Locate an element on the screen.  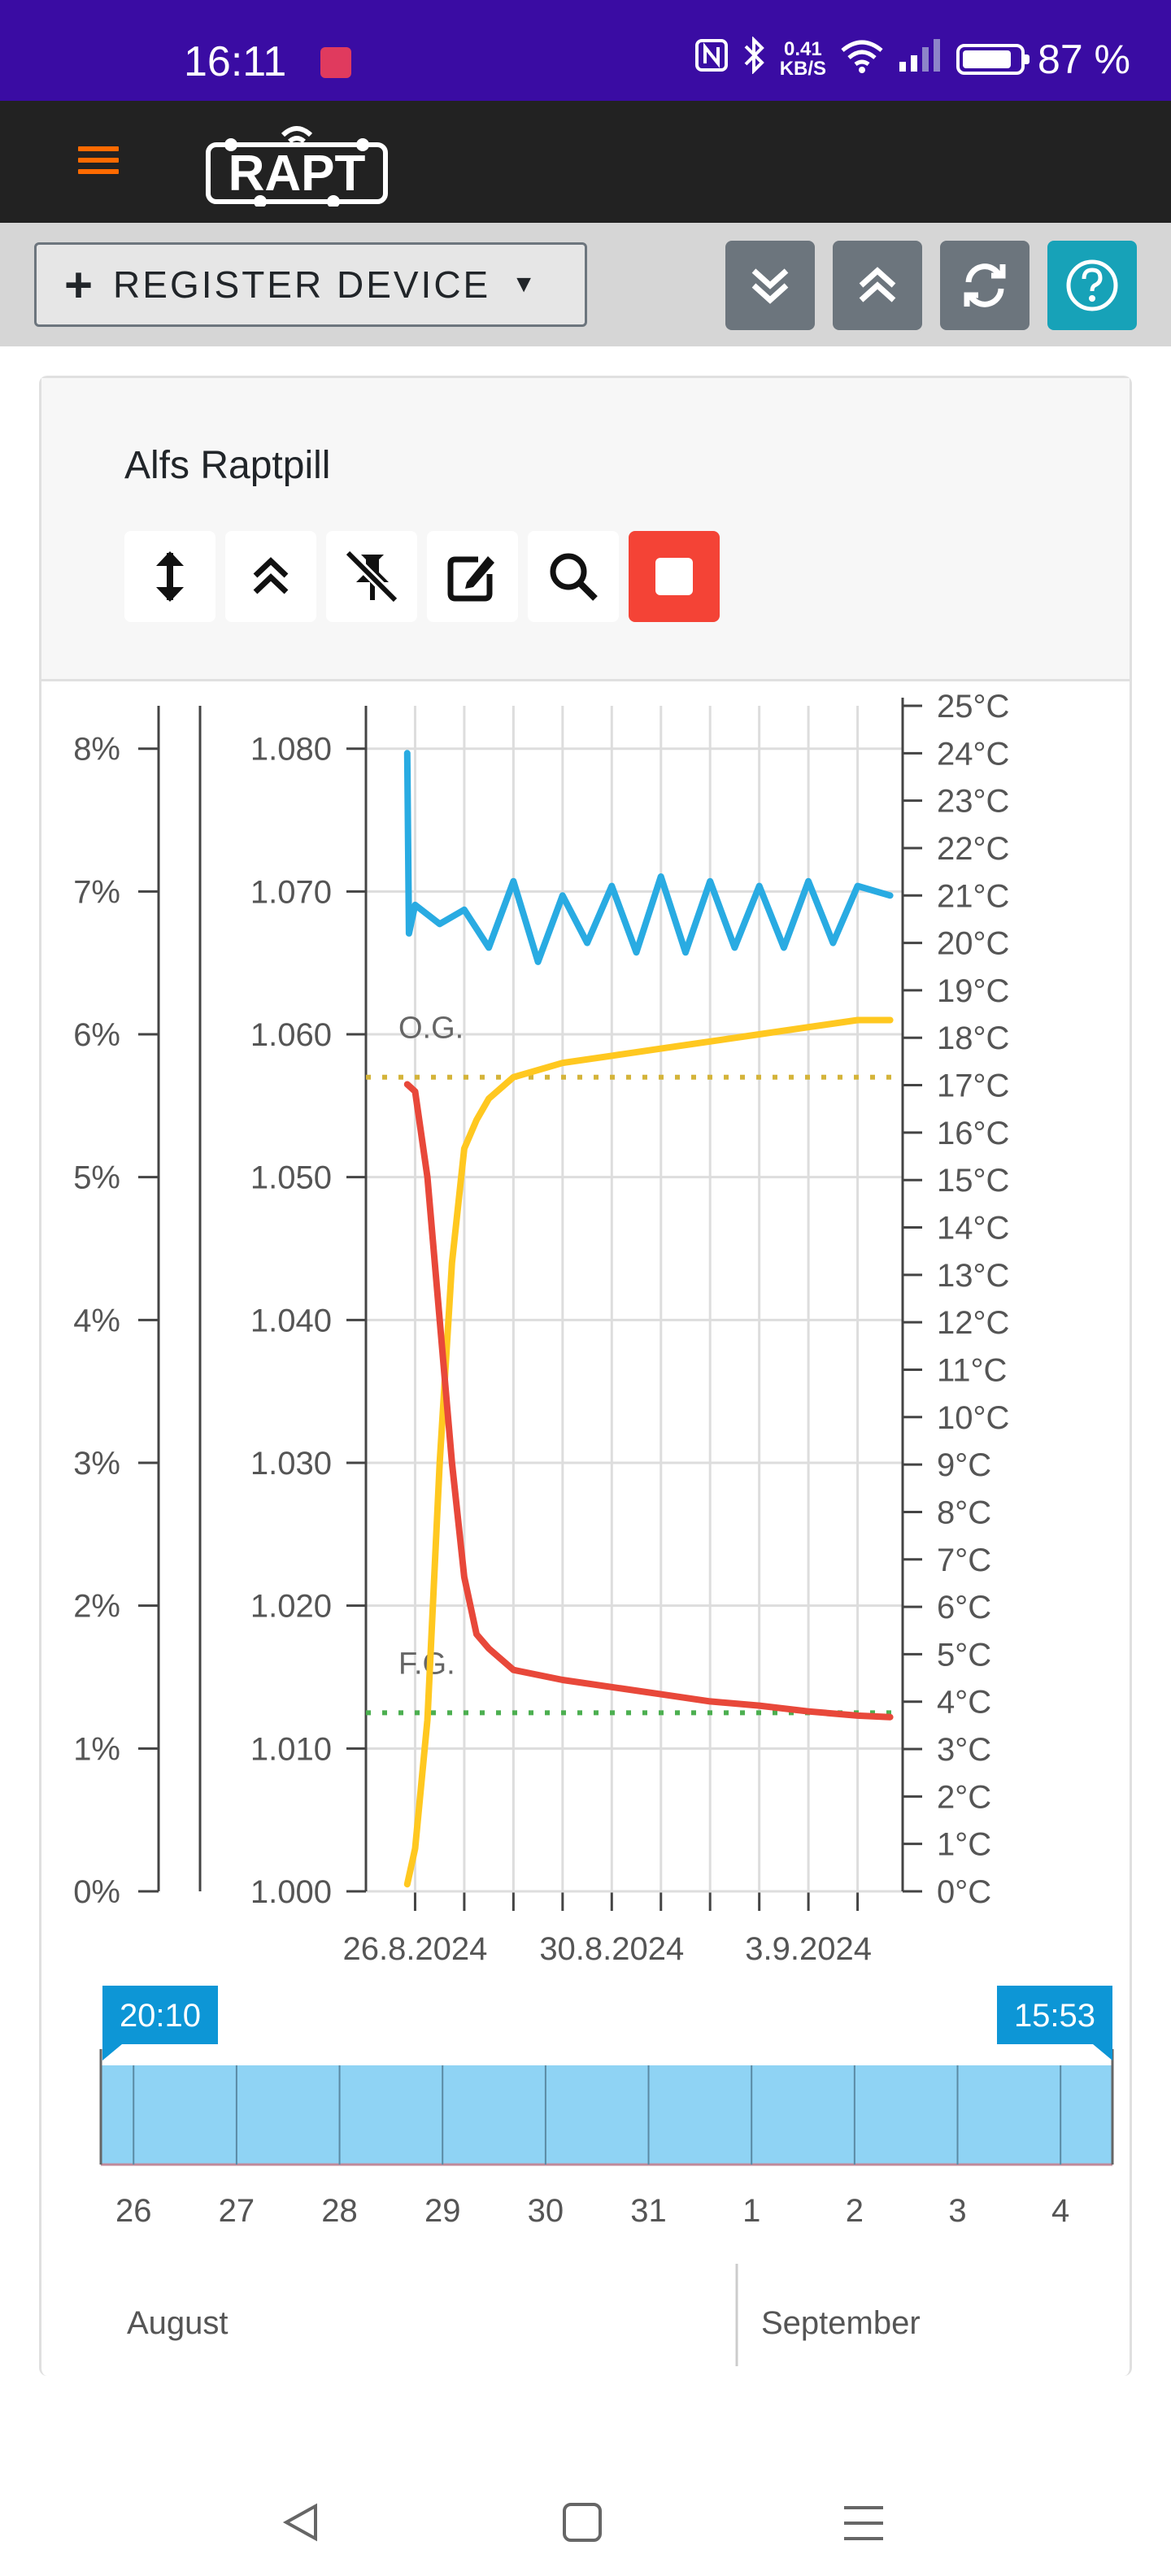
temperature-tick-label: 17°C is located at coordinates (973, 1086).